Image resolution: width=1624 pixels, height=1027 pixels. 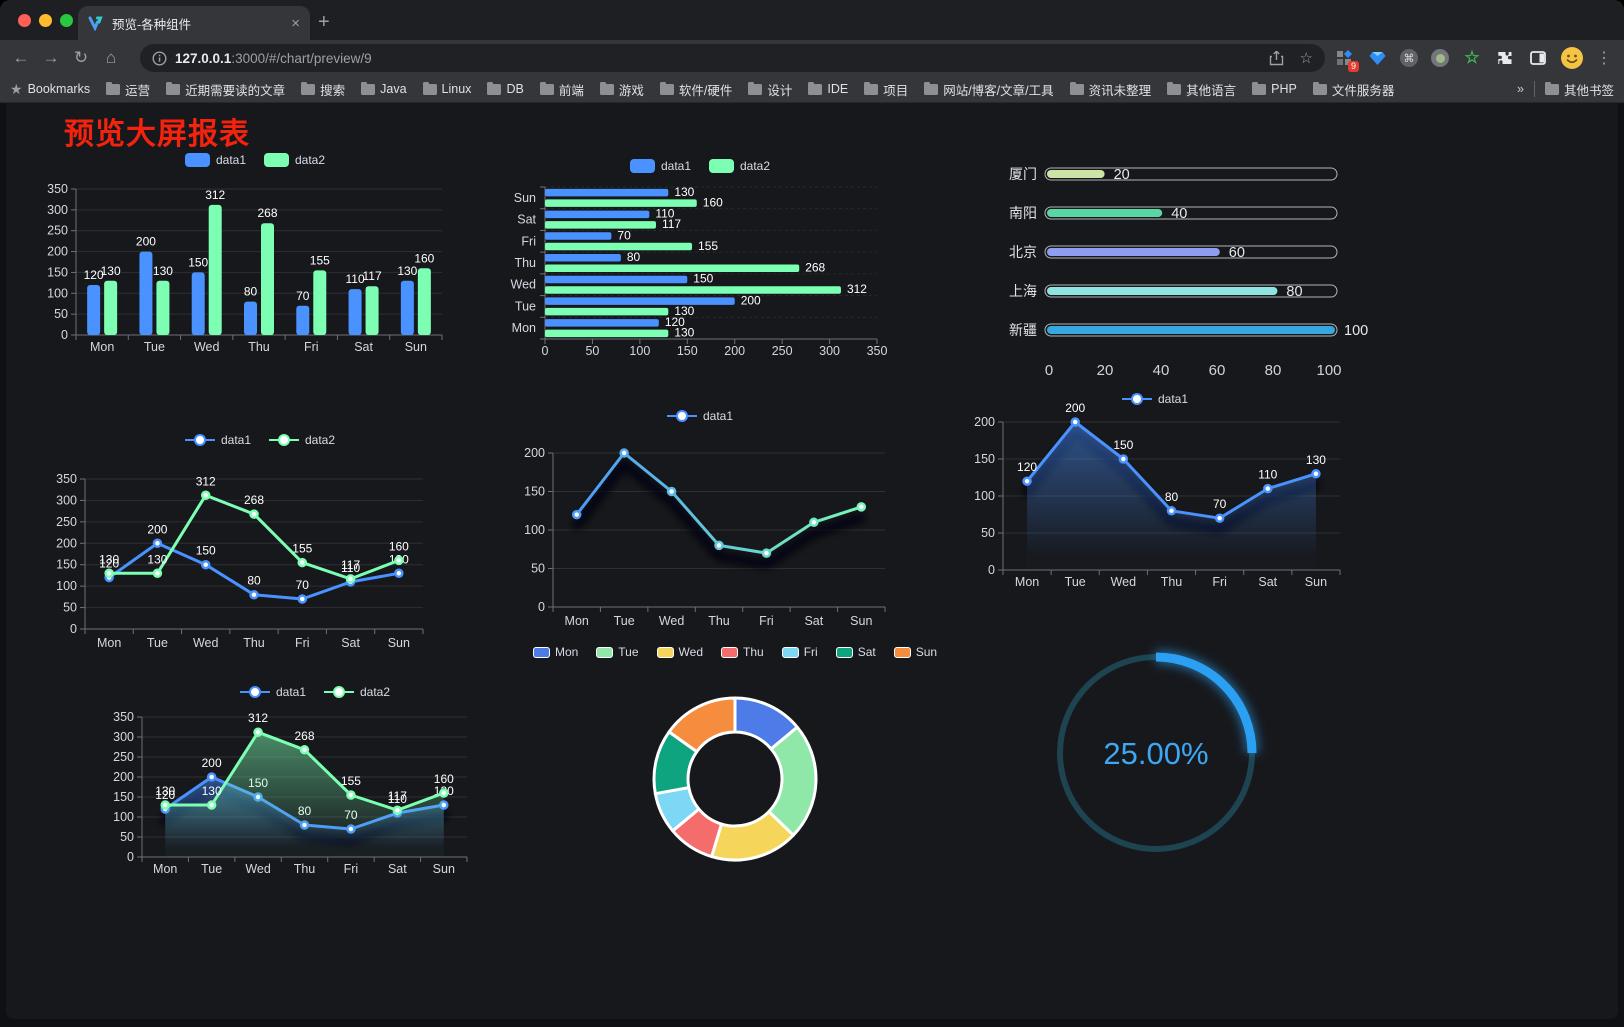 What do you see at coordinates (1110, 89) in the screenshot?
I see `bookmark-folder: 资讯未整理` at bounding box center [1110, 89].